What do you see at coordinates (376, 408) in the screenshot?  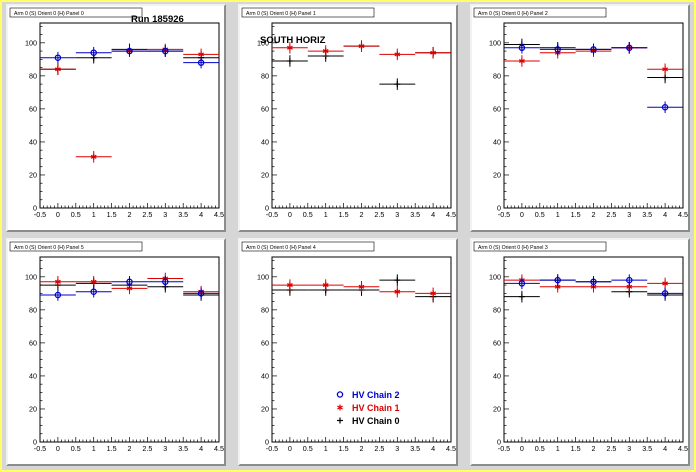 I see `legend-label: HV Chain 1` at bounding box center [376, 408].